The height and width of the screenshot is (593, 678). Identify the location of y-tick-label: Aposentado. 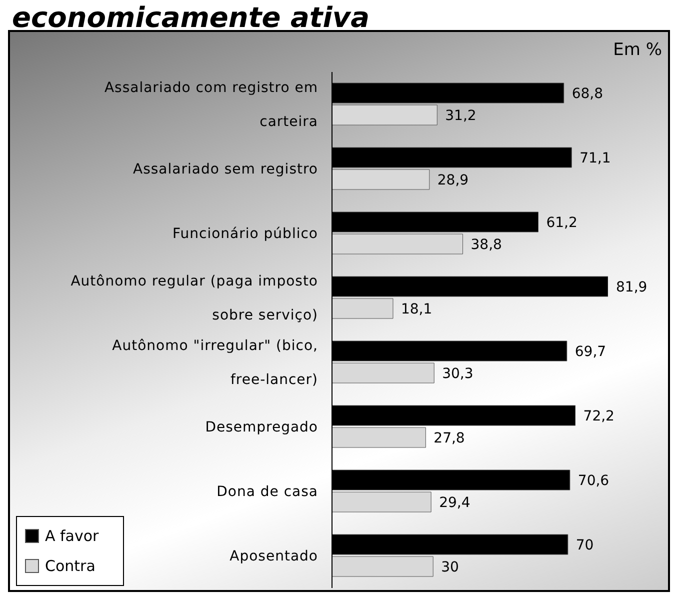
(274, 556).